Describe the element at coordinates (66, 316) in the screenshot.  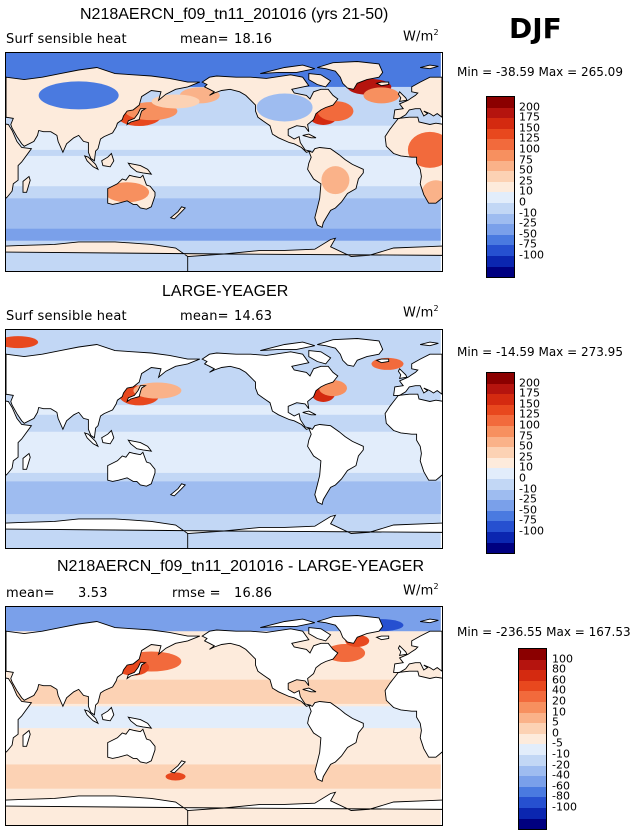
I see `panel-2-variable: Surf sensible heat` at that location.